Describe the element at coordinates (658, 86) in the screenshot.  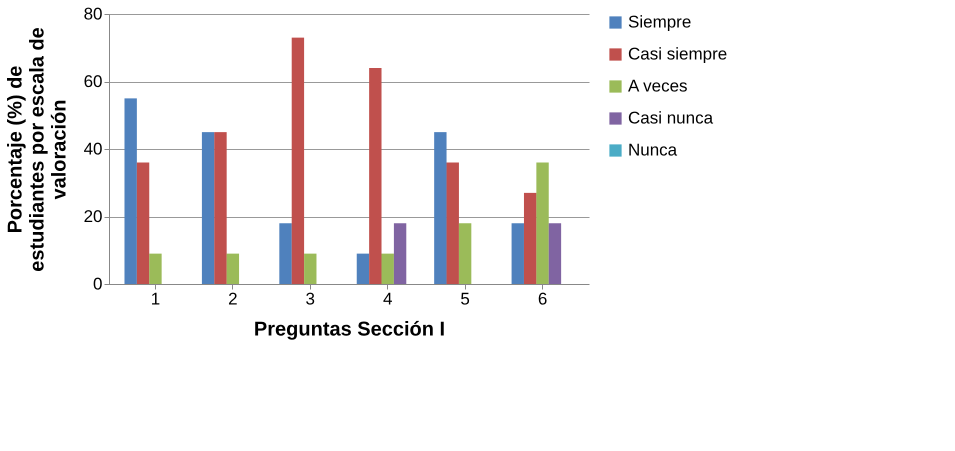
I see `legend-label: A veces` at that location.